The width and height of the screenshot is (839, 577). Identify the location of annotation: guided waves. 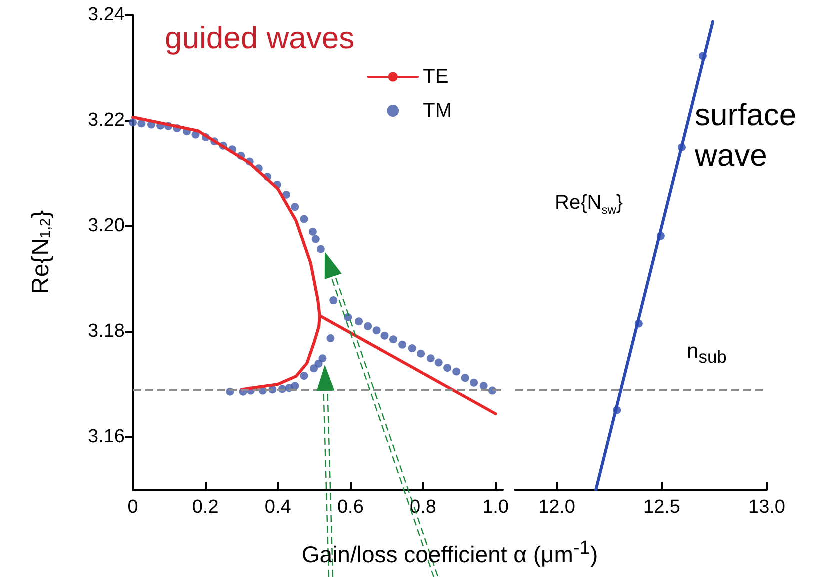
(260, 38).